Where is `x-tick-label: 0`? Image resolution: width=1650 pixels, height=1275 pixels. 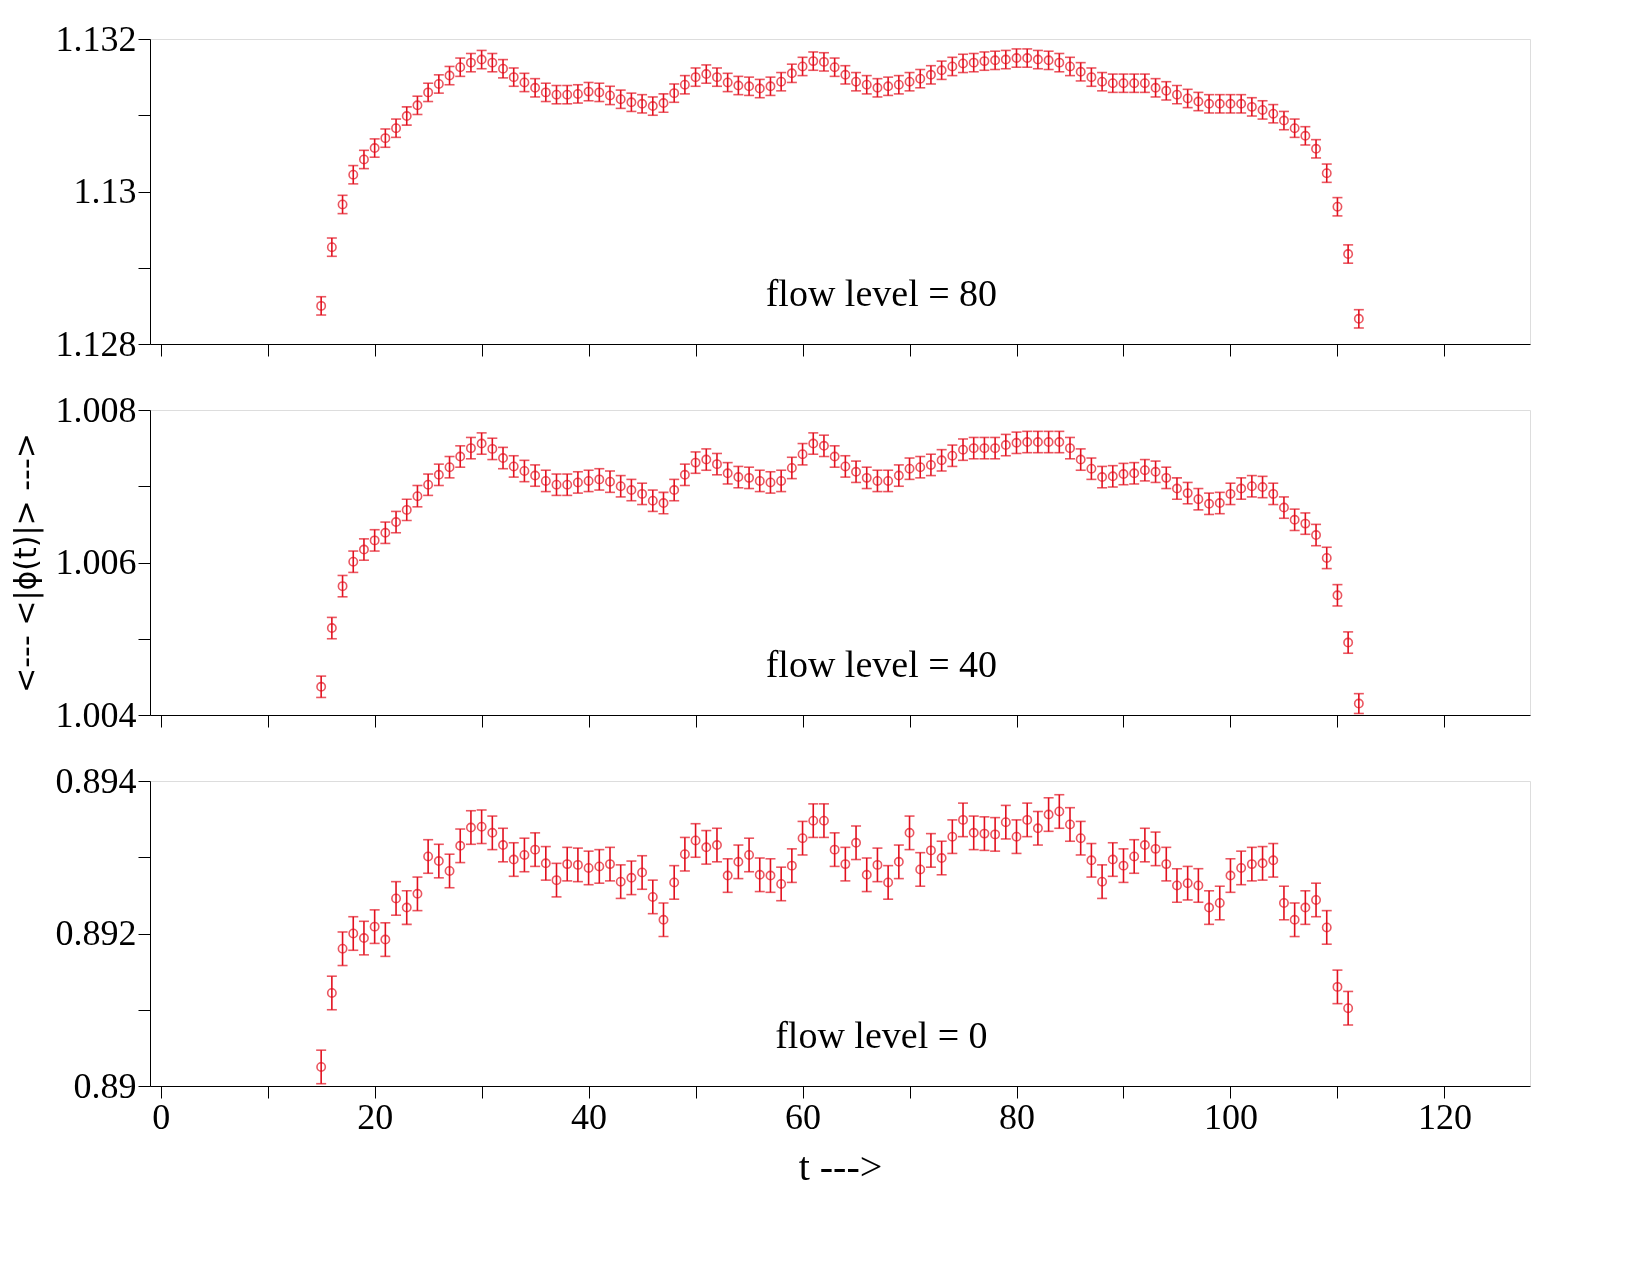
x-tick-label: 0 is located at coordinates (161, 1116).